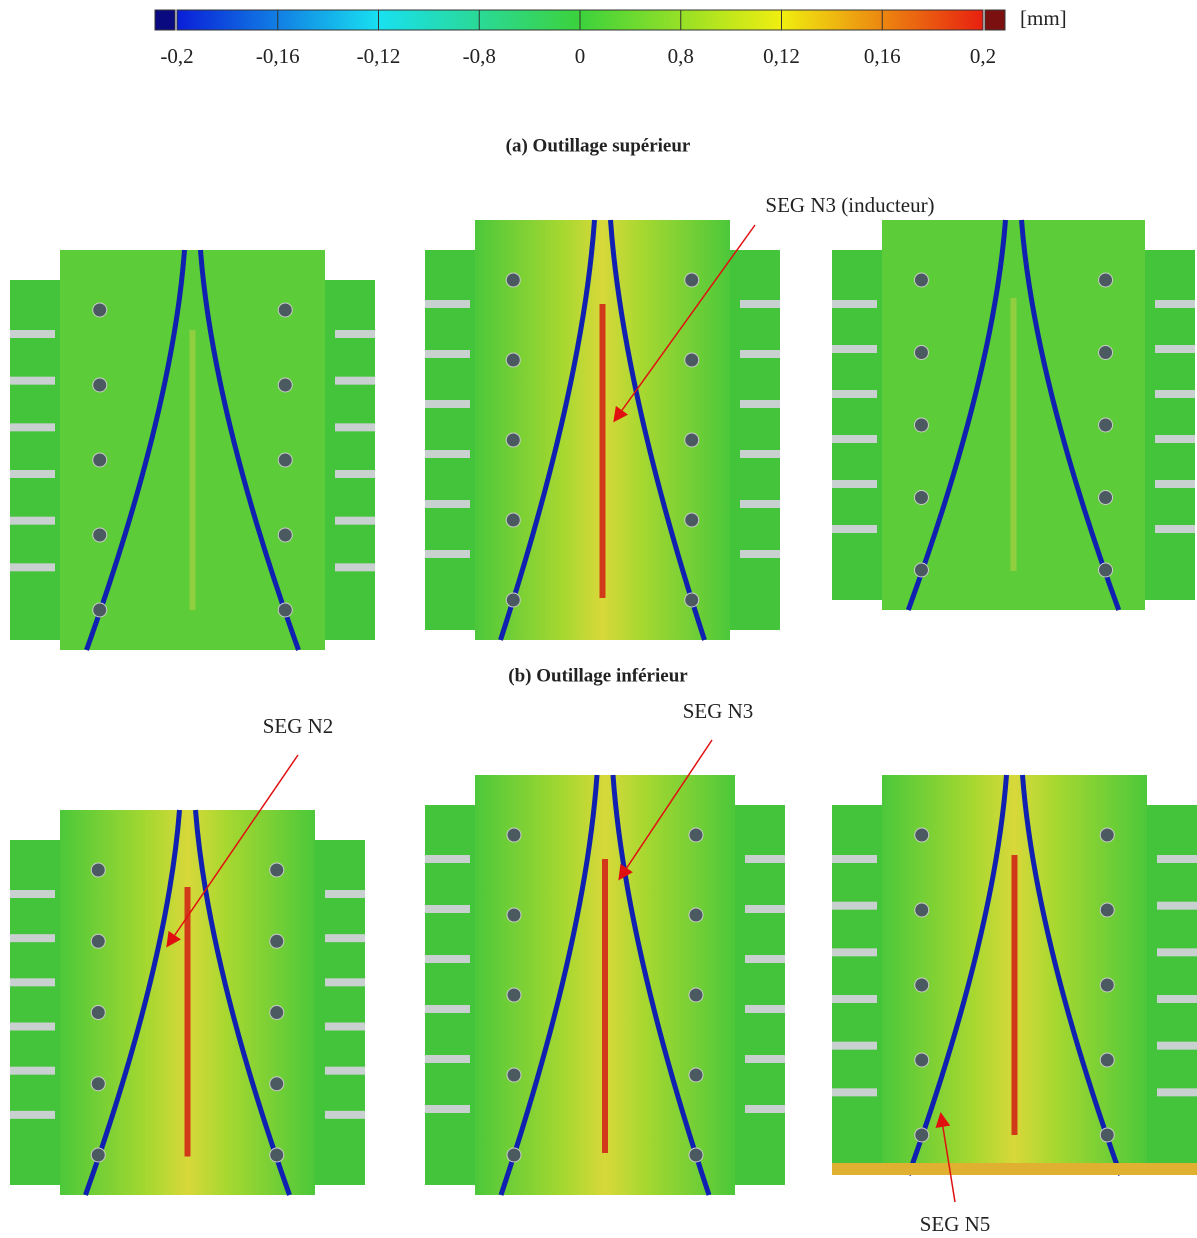  What do you see at coordinates (849, 205) in the screenshot?
I see `annotation: SEG N3 (inducteur)` at bounding box center [849, 205].